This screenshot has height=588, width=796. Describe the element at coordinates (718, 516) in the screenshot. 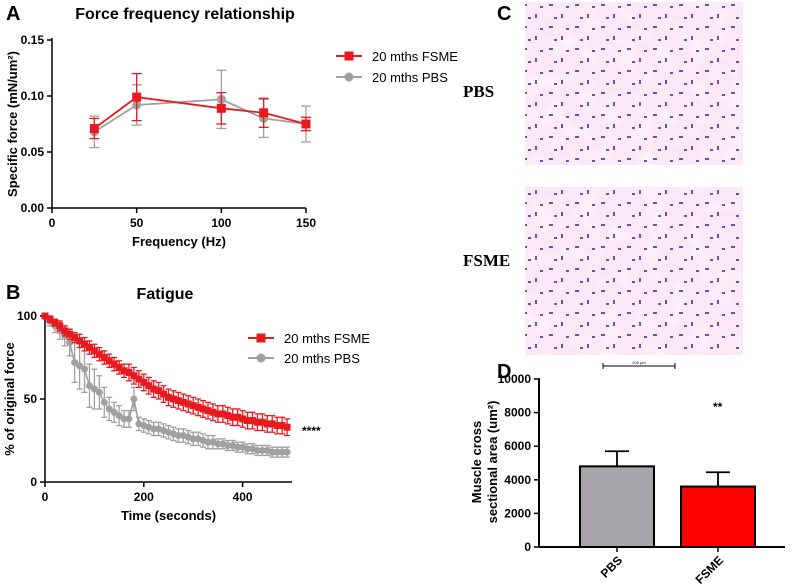

I see `bar-fsme` at that location.